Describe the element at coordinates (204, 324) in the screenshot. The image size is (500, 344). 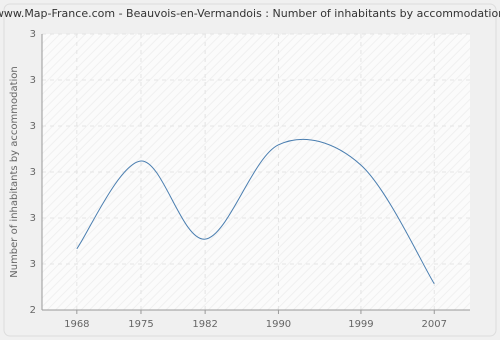
I see `x-tick-label: 1982` at that location.